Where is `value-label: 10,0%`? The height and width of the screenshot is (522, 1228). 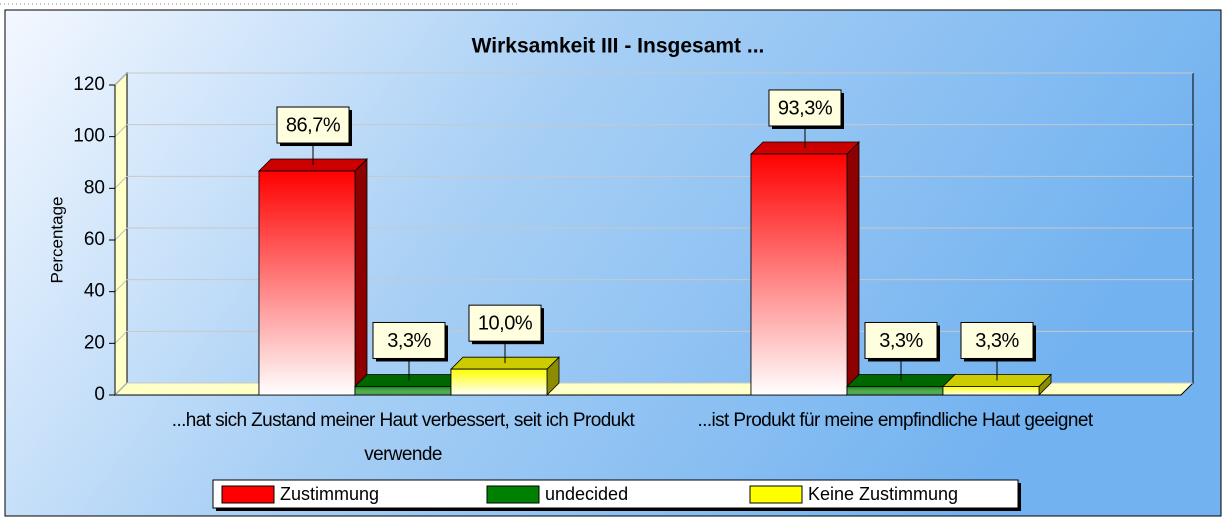
value-label: 10,0% is located at coordinates (505, 323).